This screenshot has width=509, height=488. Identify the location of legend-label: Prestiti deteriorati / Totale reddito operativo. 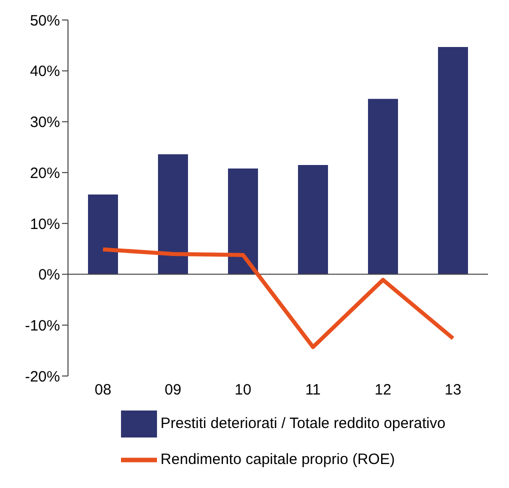
(303, 423).